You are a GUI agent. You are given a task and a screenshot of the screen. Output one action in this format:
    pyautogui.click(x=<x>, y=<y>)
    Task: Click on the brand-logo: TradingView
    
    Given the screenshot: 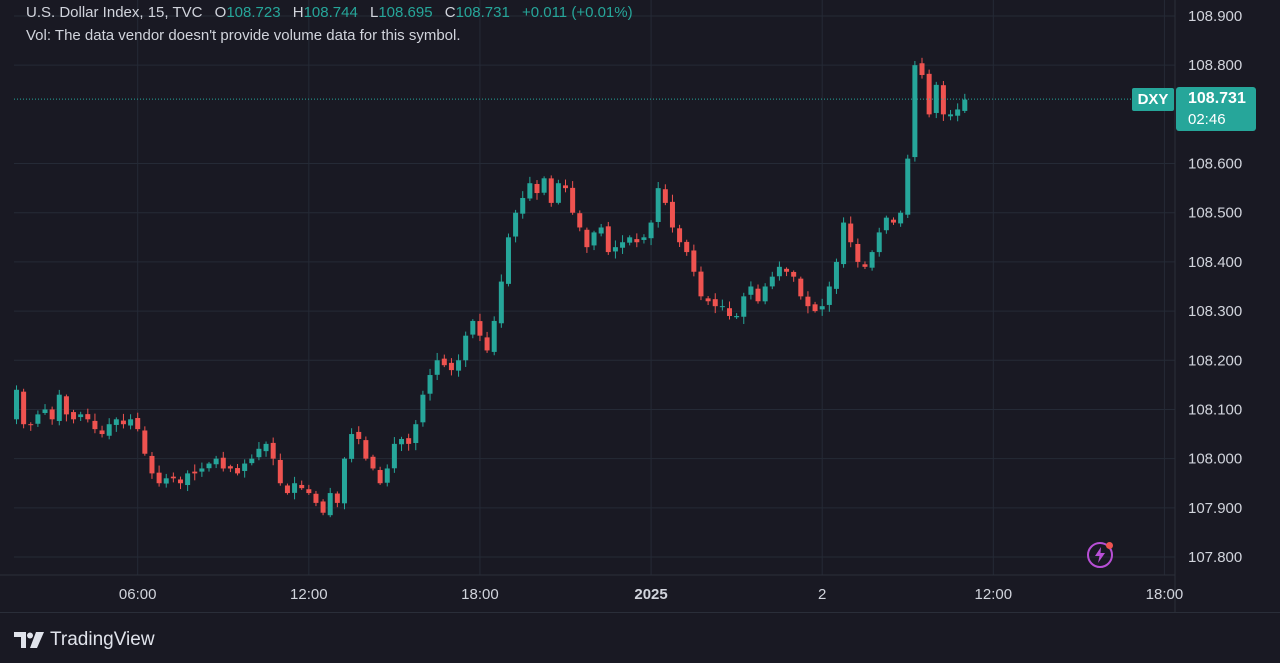 What is the action you would take?
    pyautogui.click(x=84, y=640)
    